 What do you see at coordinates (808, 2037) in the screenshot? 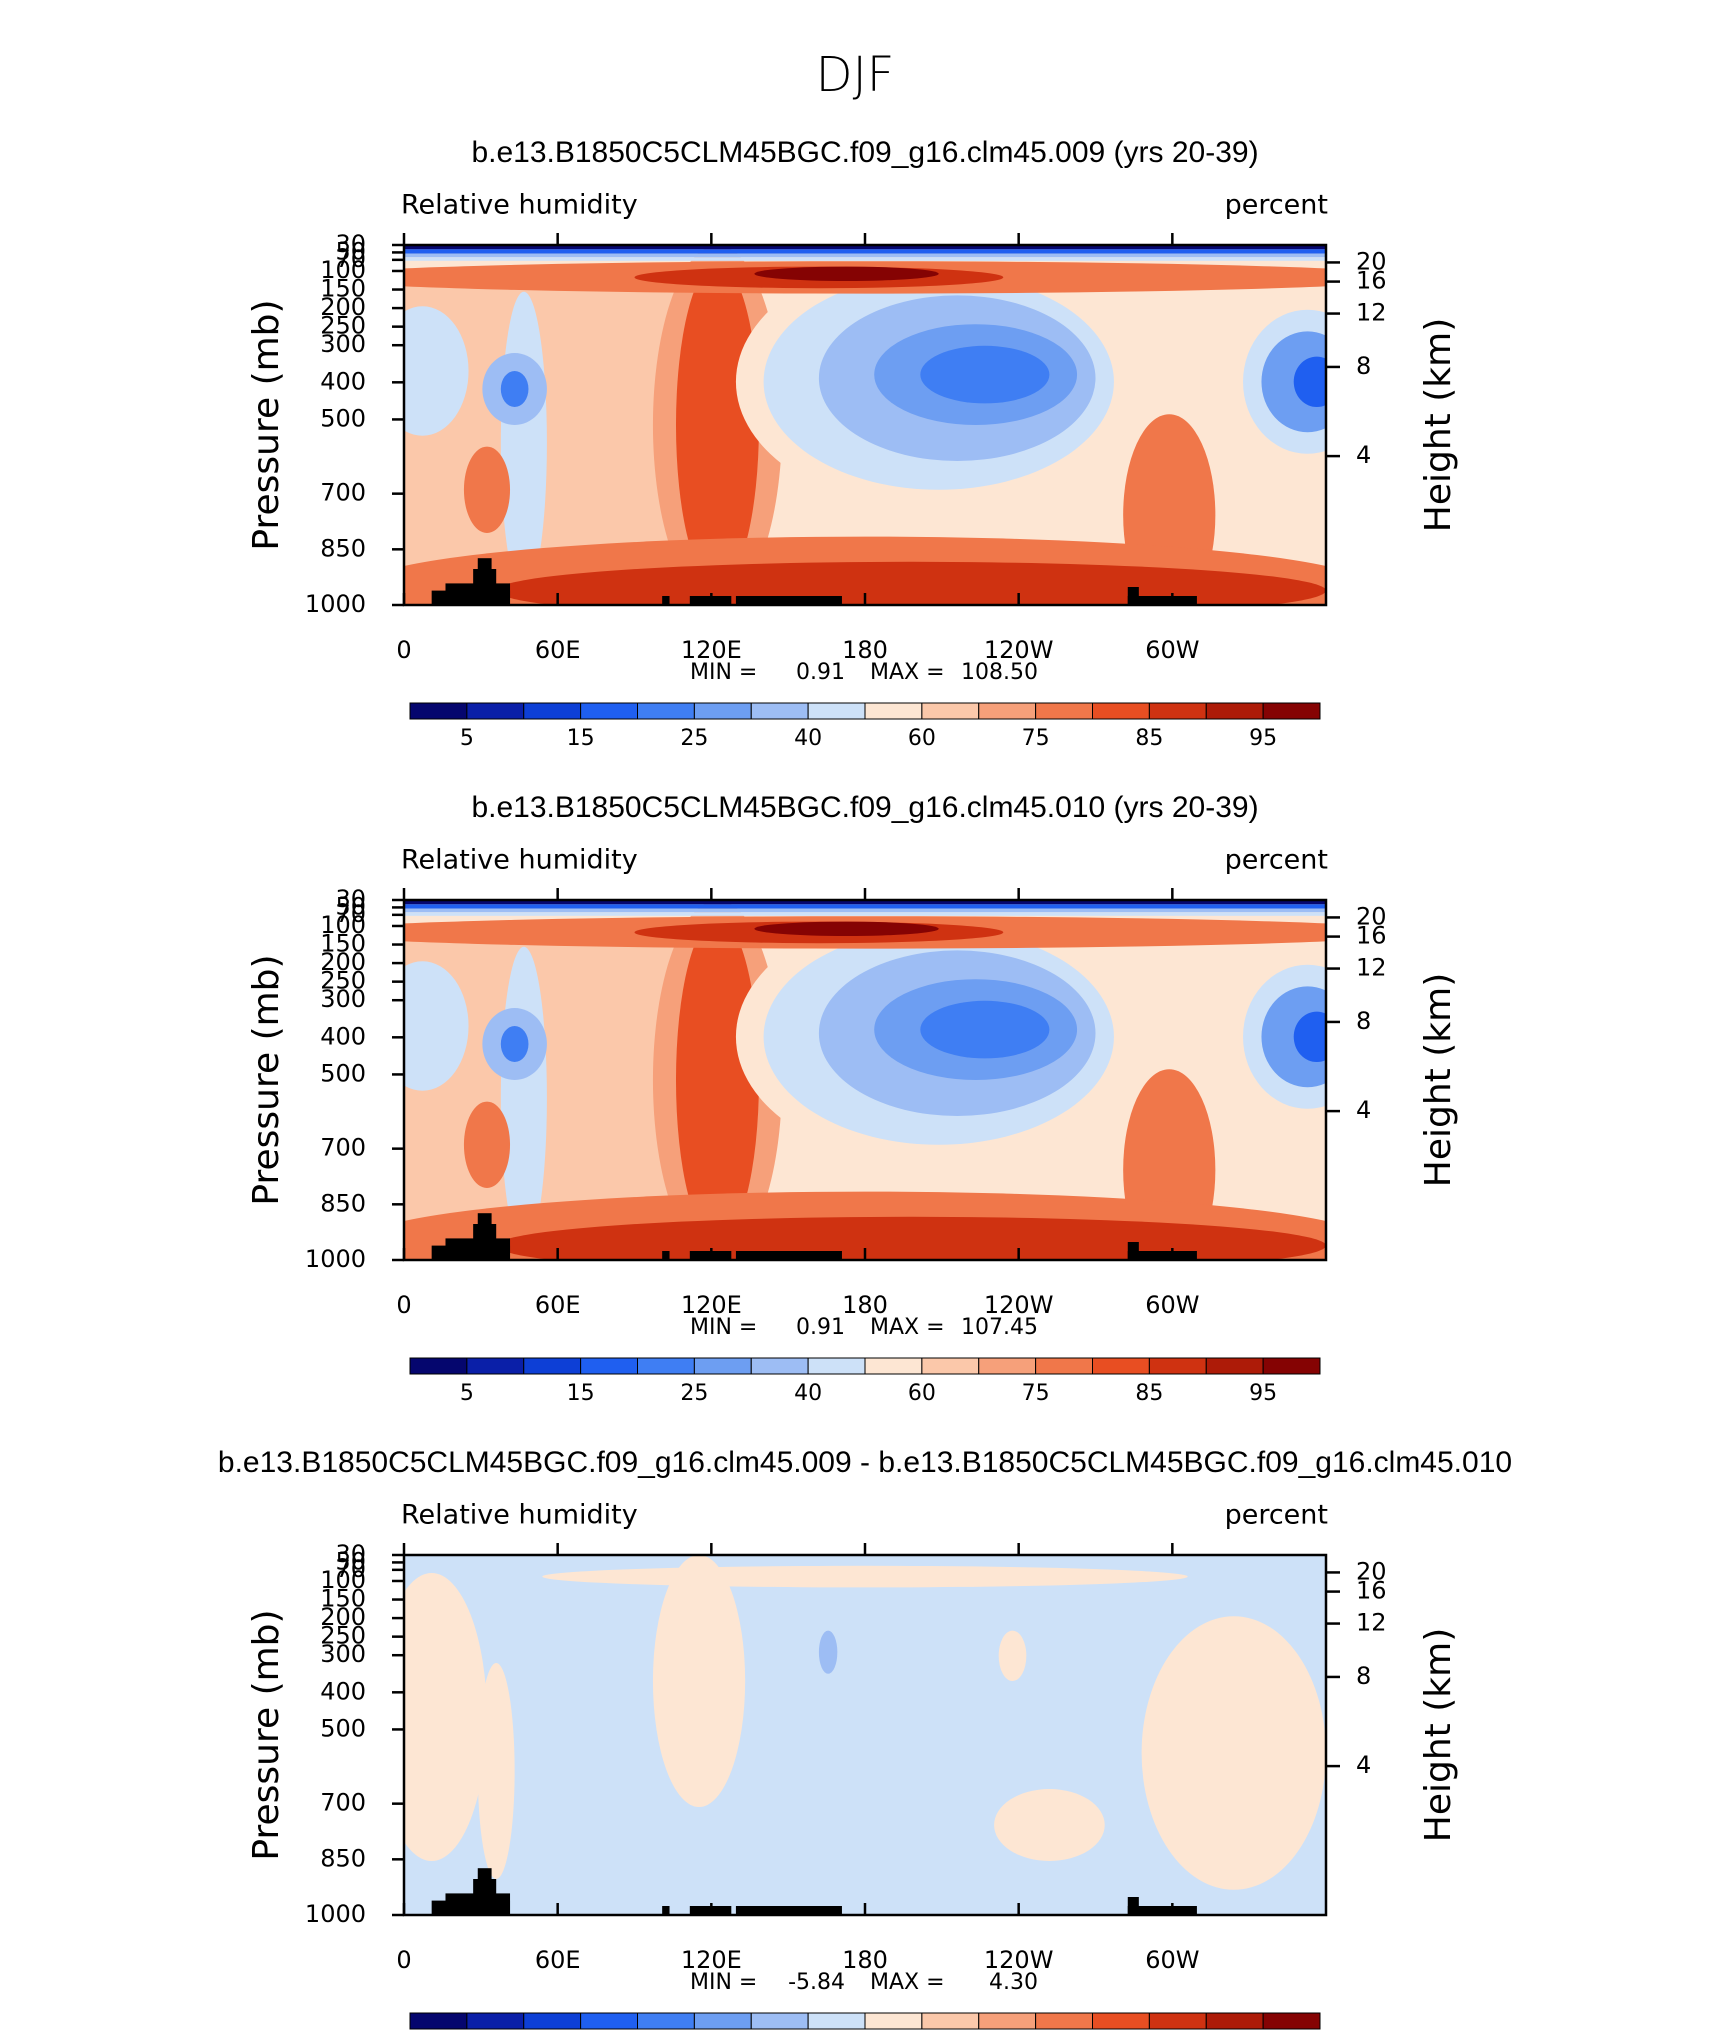
I see `colorbar-label: -5` at bounding box center [808, 2037].